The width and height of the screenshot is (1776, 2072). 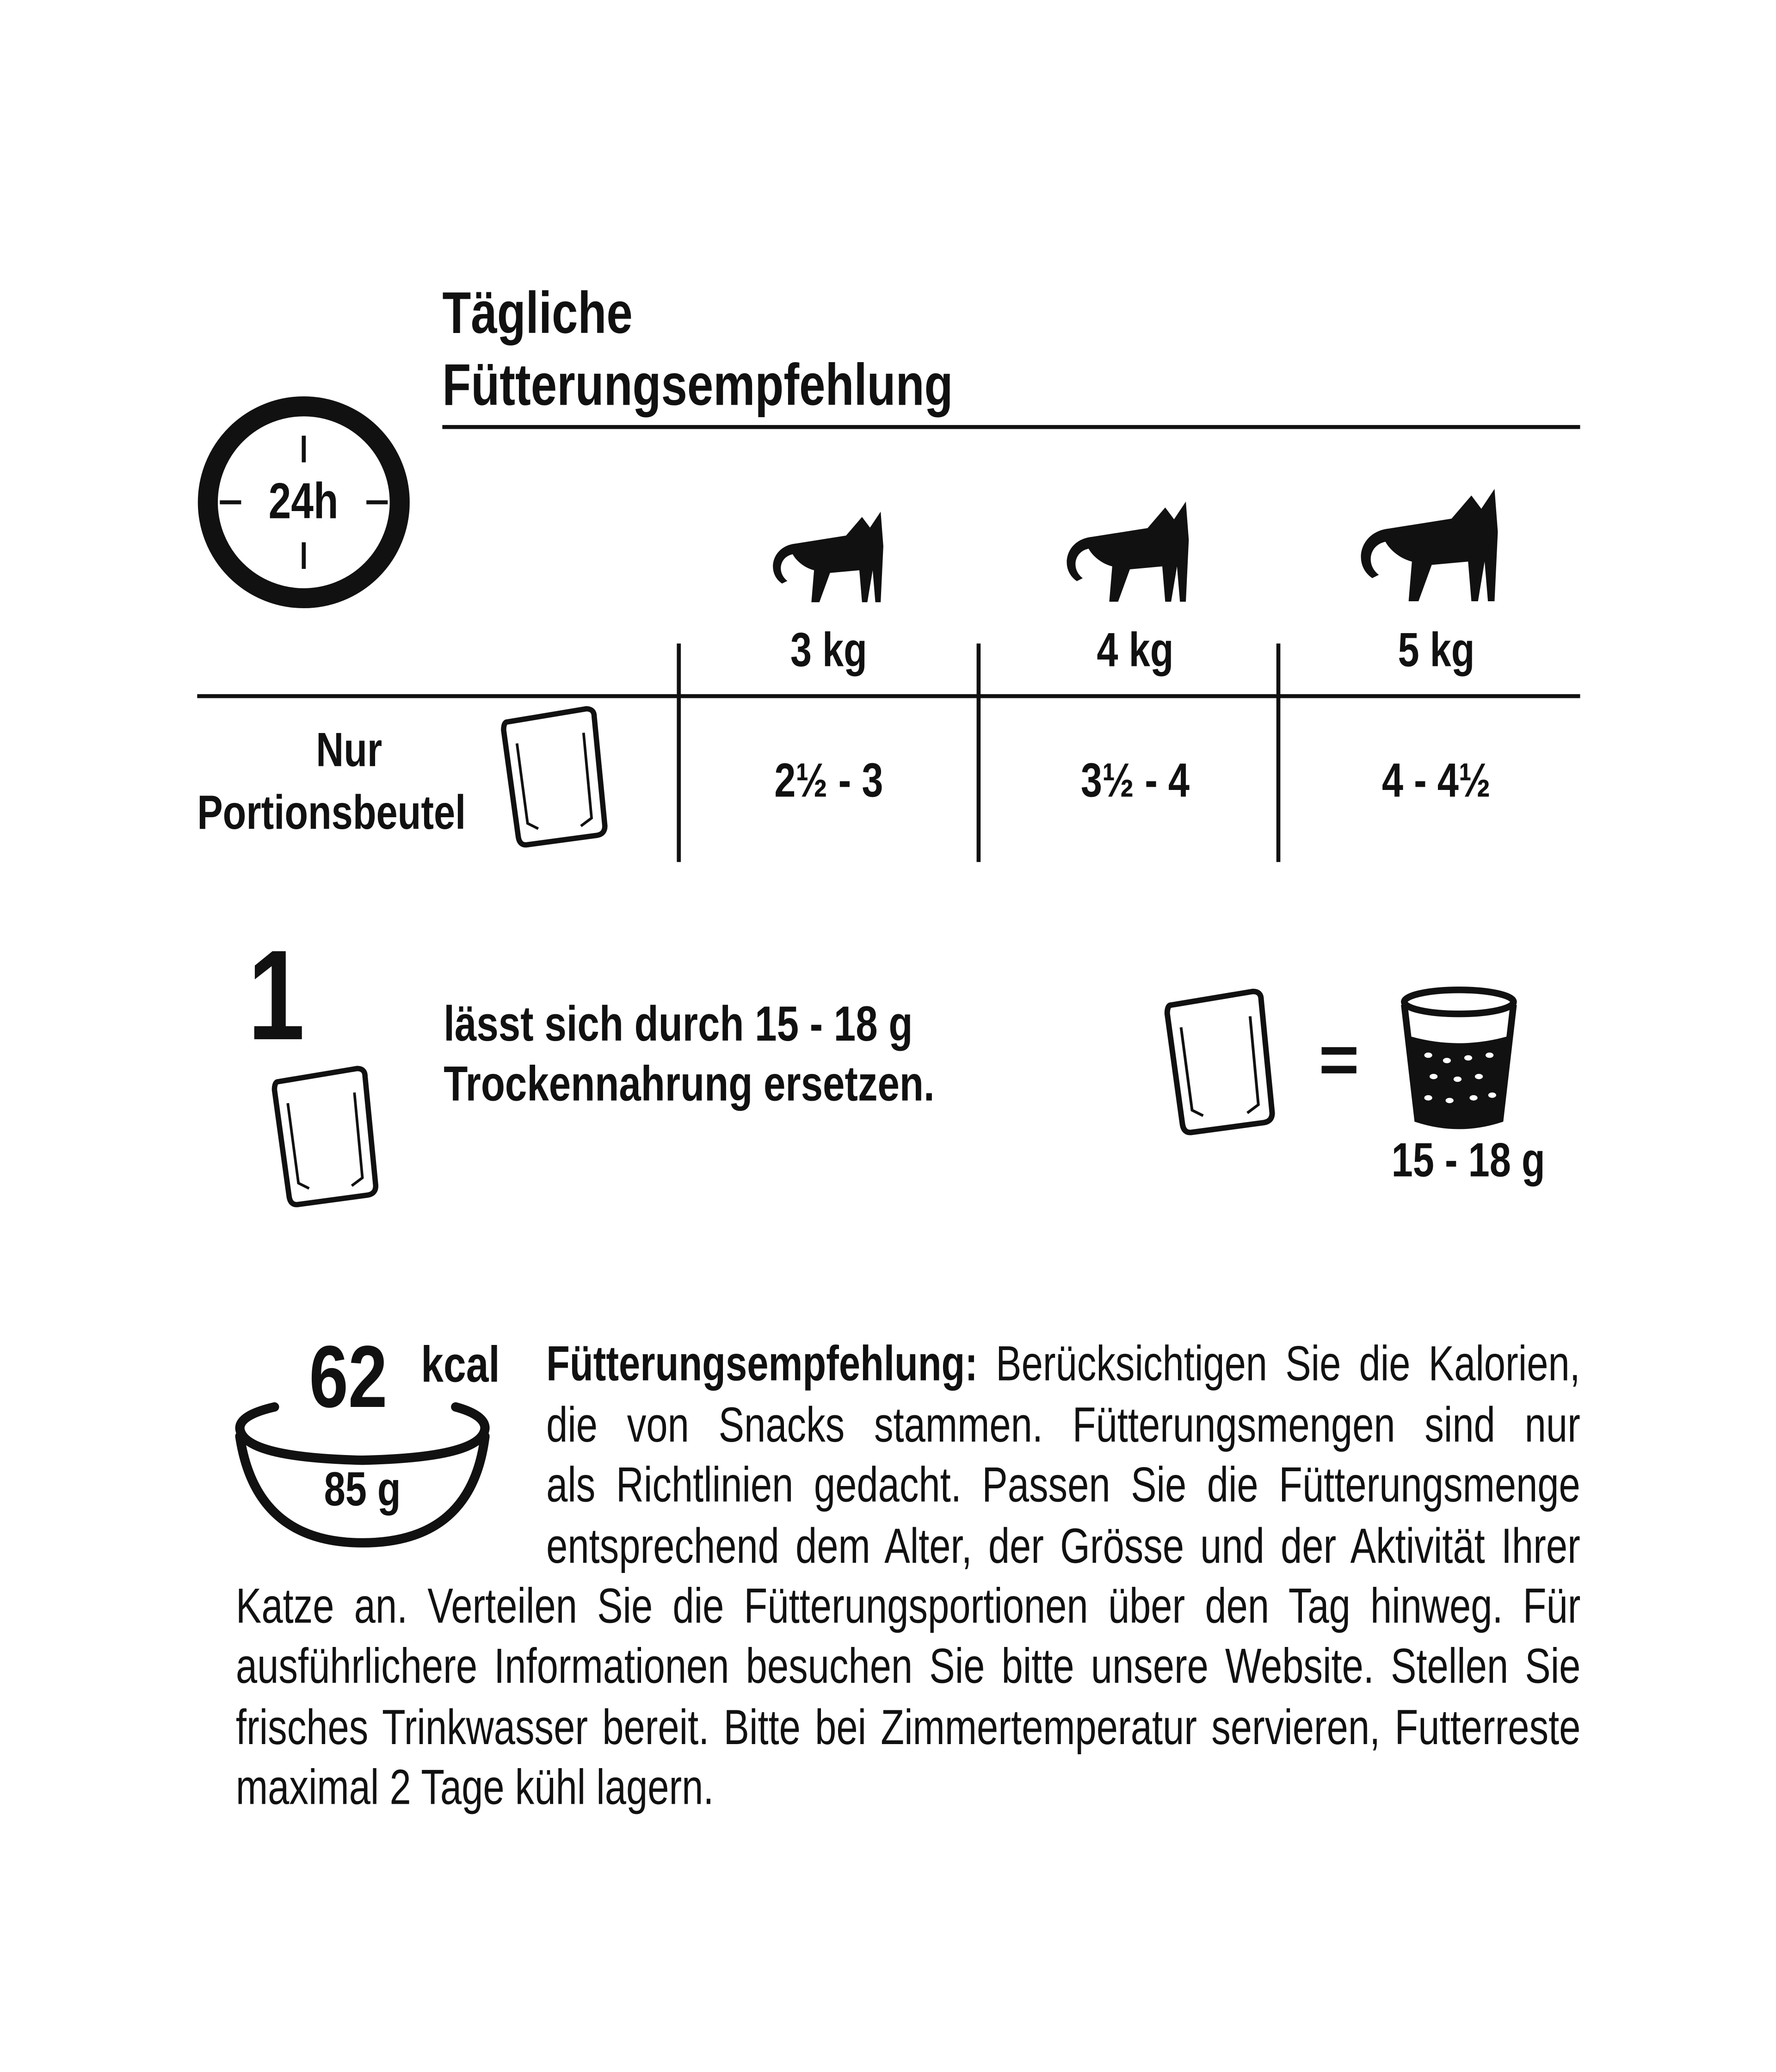 I want to click on portion-value-3kg: 2½ - 3, so click(x=829, y=780).